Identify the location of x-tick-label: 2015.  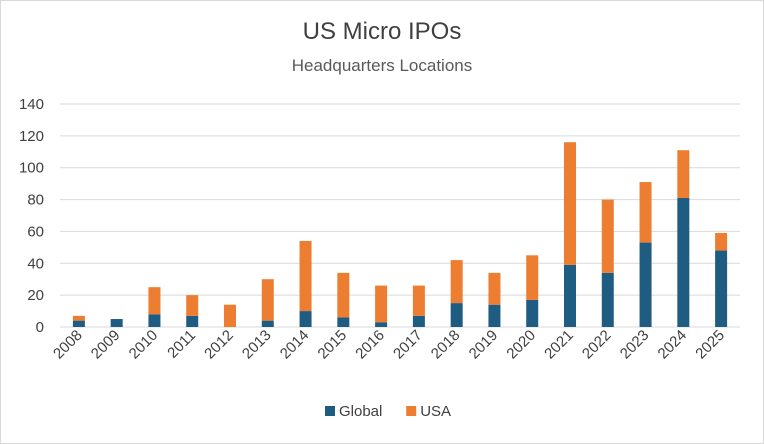
(333, 345).